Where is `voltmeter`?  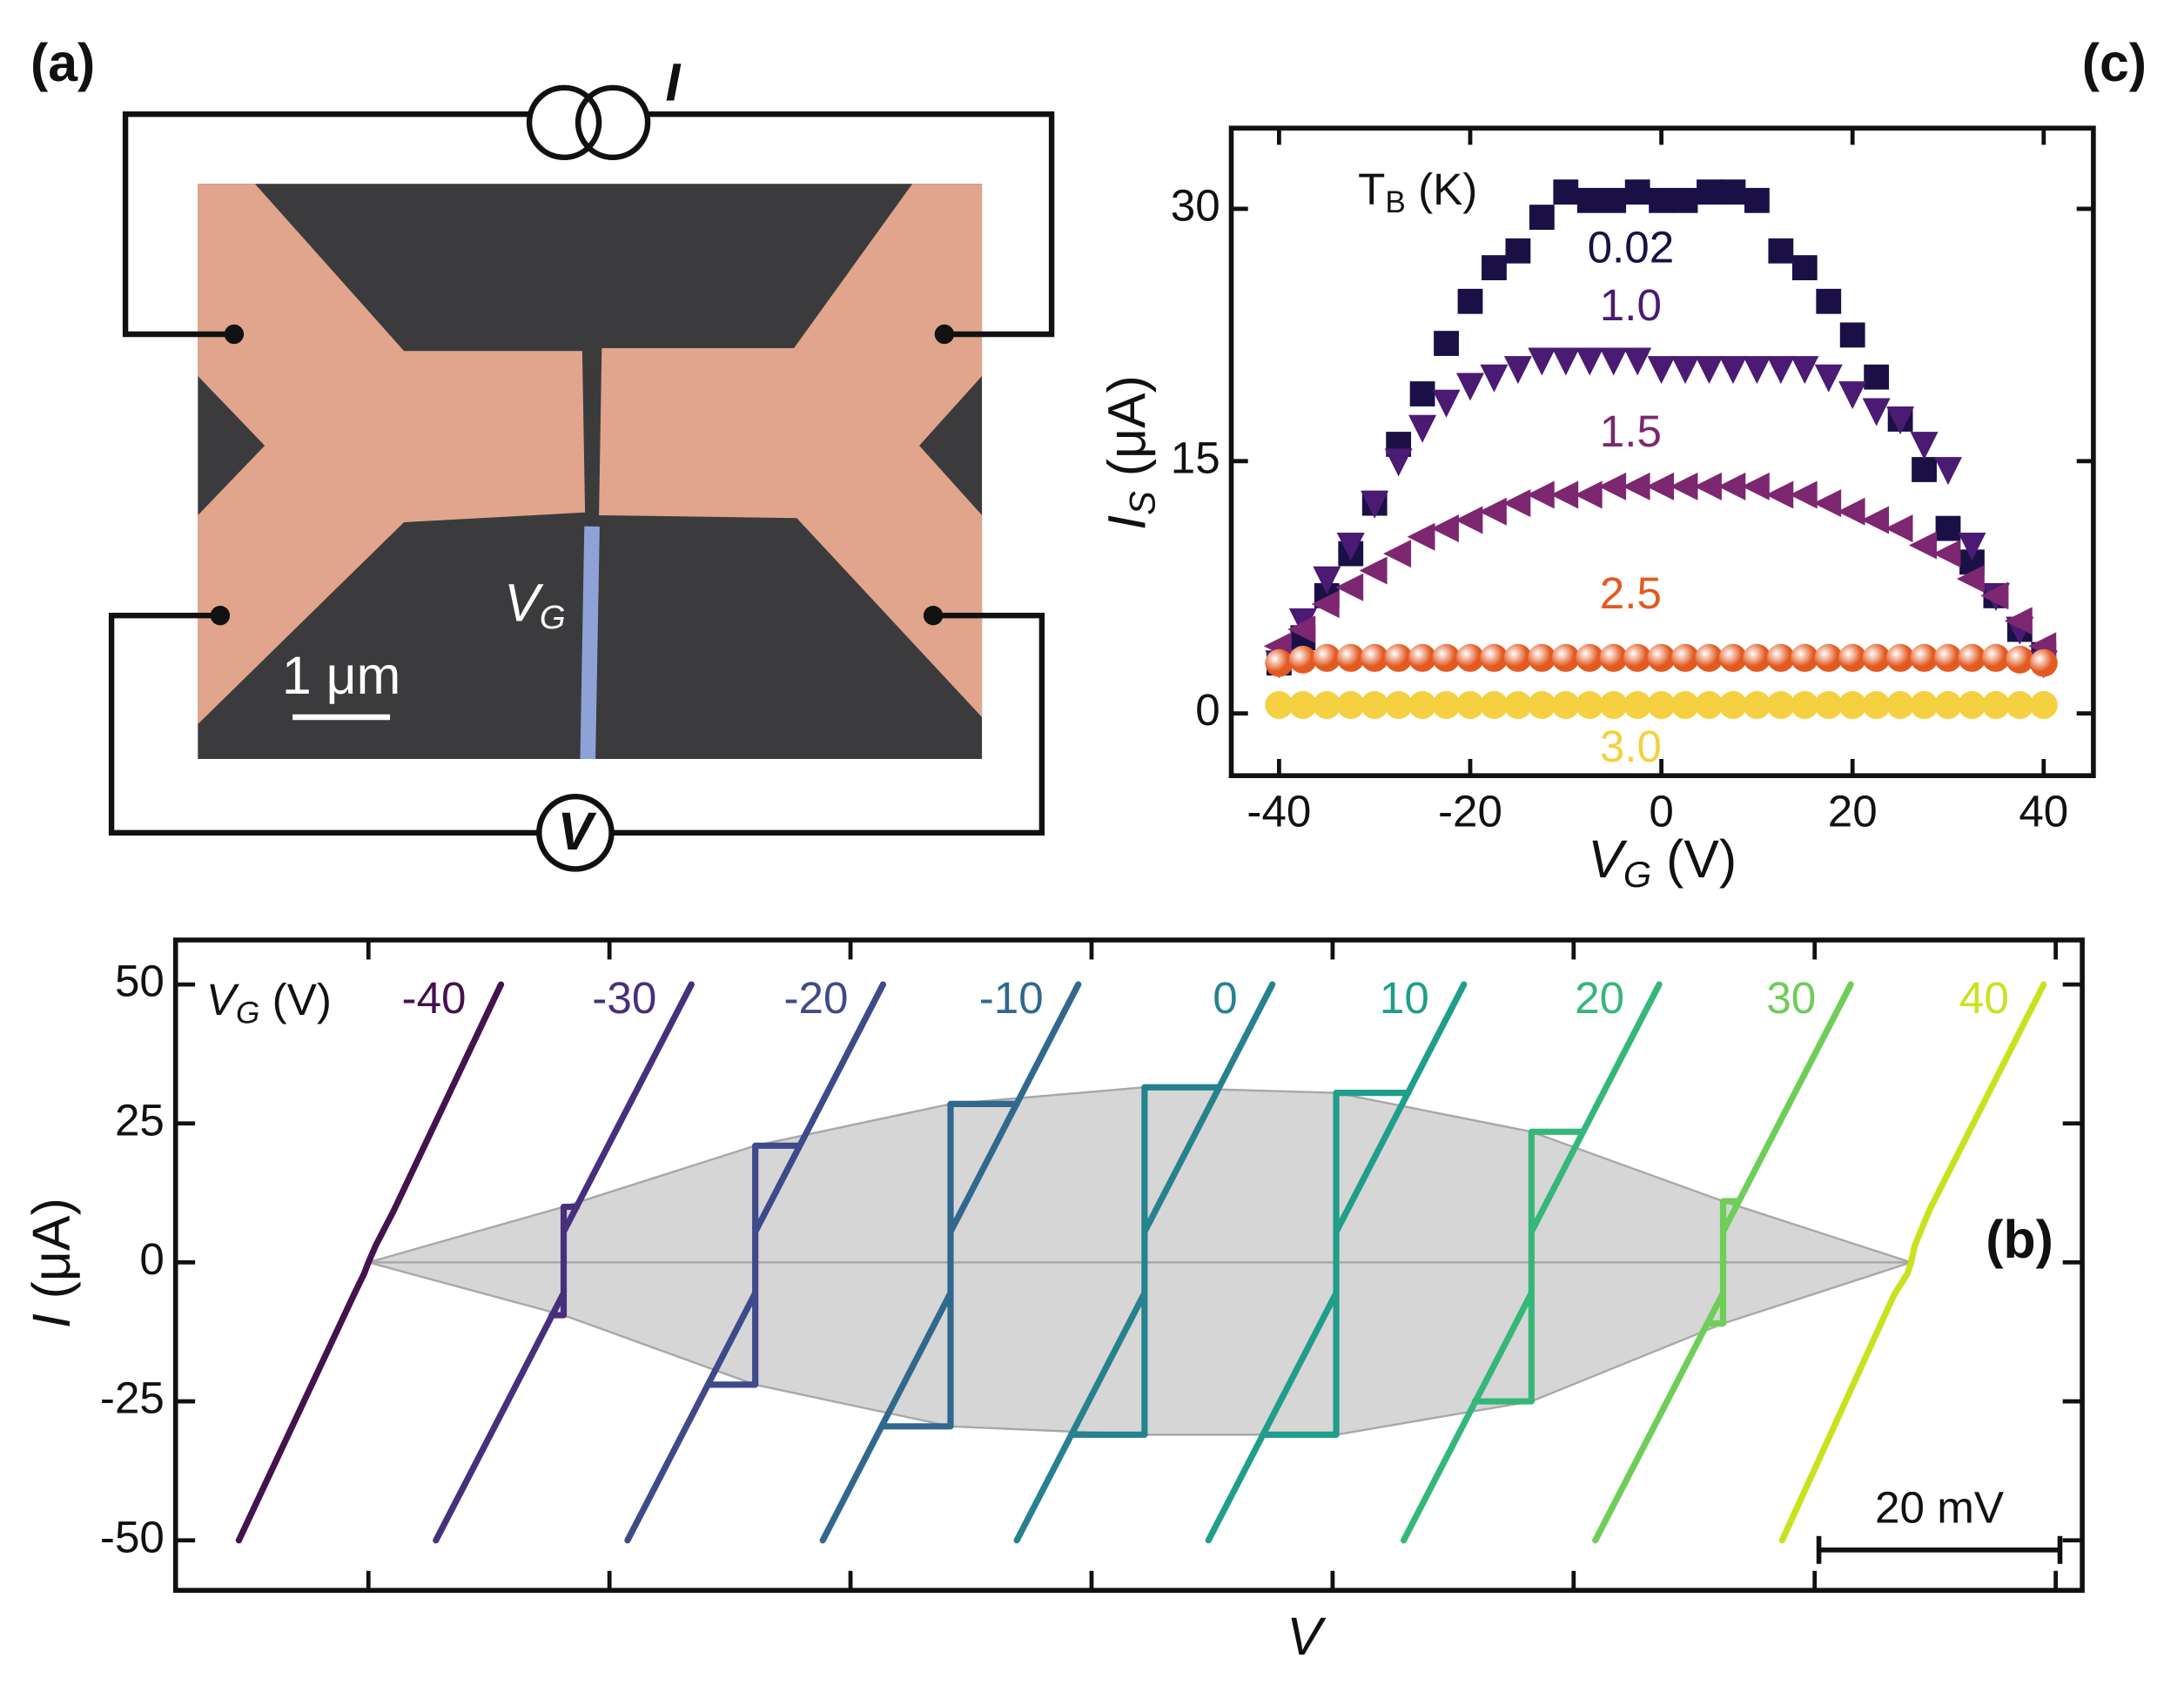 voltmeter is located at coordinates (575, 833).